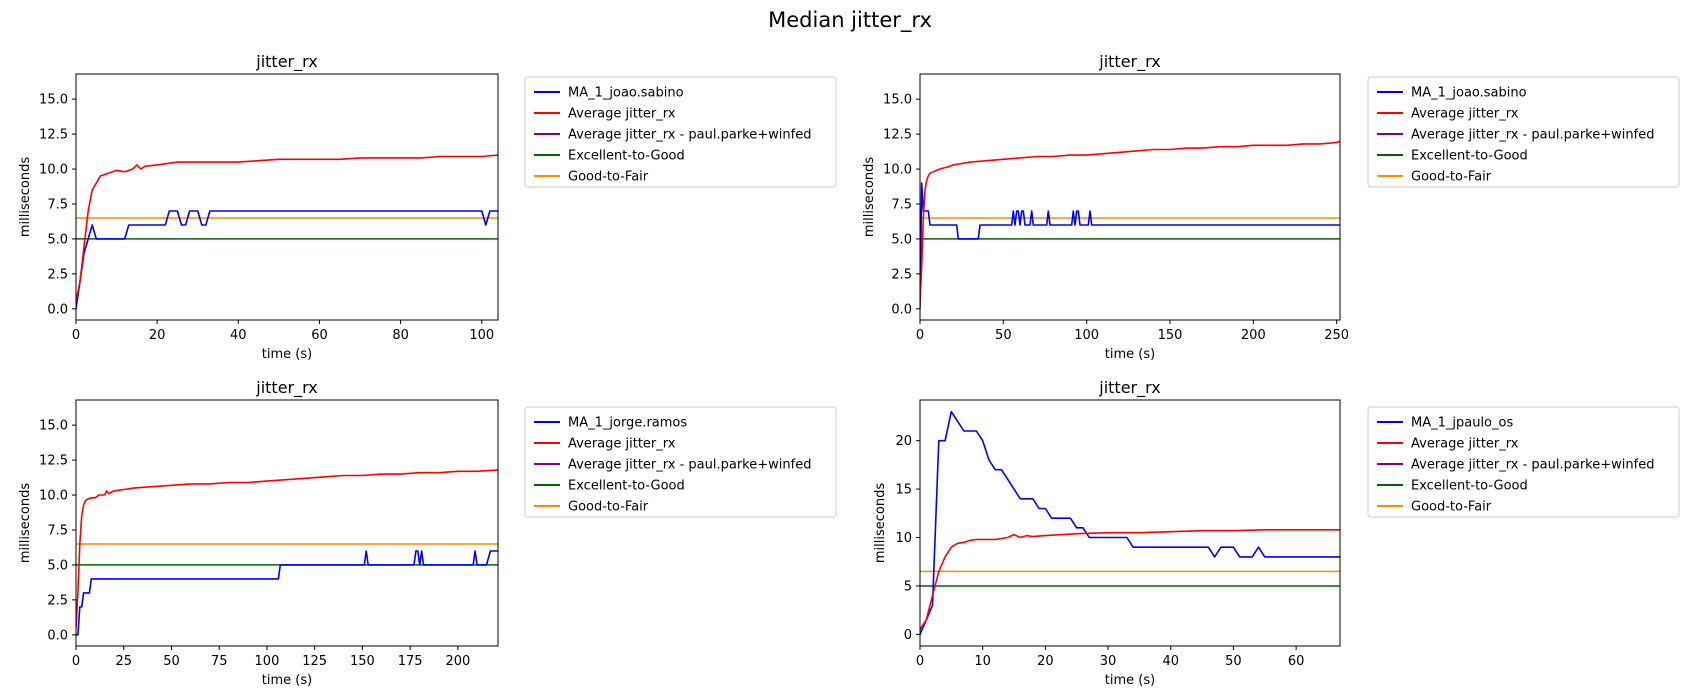 The width and height of the screenshot is (1700, 700). What do you see at coordinates (903, 490) in the screenshot?
I see `y-tick-label: 15` at bounding box center [903, 490].